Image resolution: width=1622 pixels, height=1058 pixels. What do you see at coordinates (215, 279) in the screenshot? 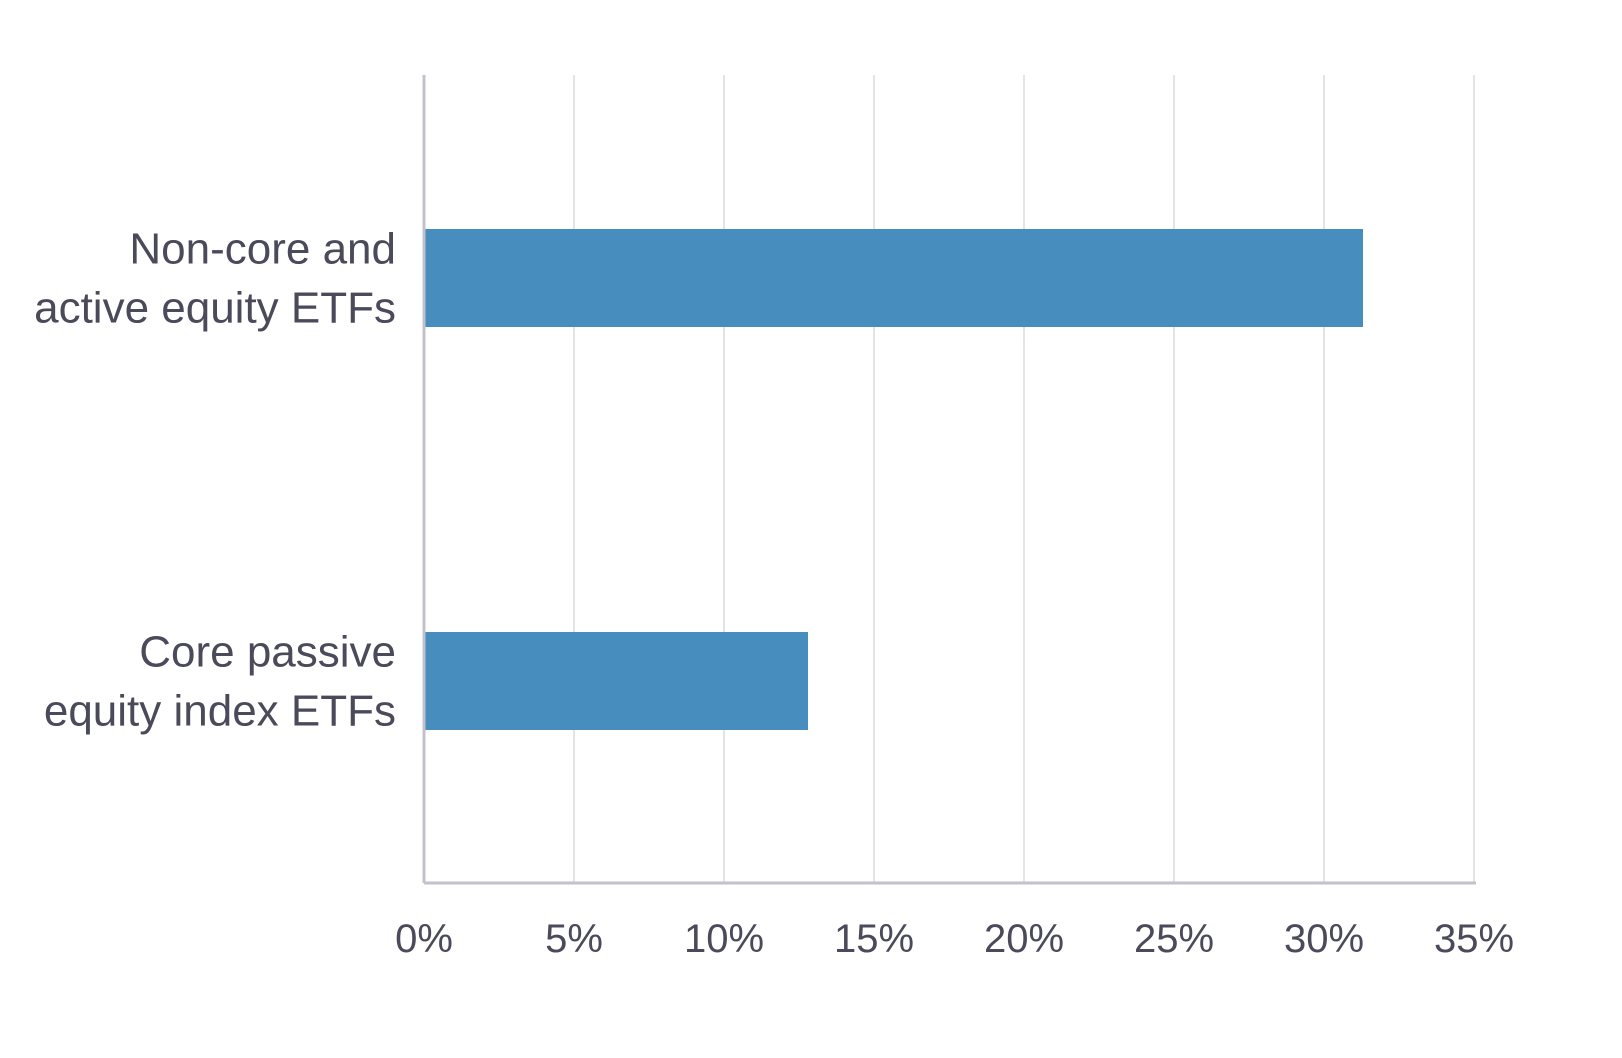
I see `category-label: Non-core and active equity ETFs` at bounding box center [215, 279].